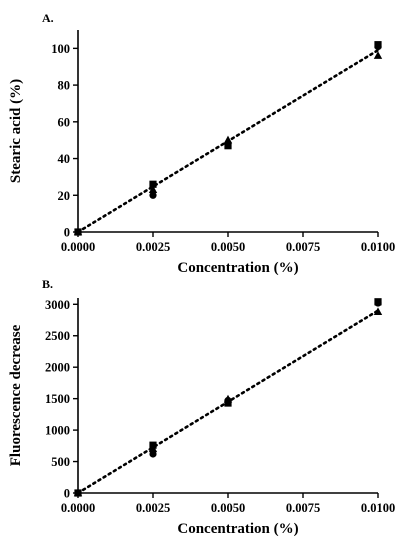 The height and width of the screenshot is (550, 414). Describe the element at coordinates (57, 431) in the screenshot. I see `panel-b-y-tick-label: 1000` at that location.